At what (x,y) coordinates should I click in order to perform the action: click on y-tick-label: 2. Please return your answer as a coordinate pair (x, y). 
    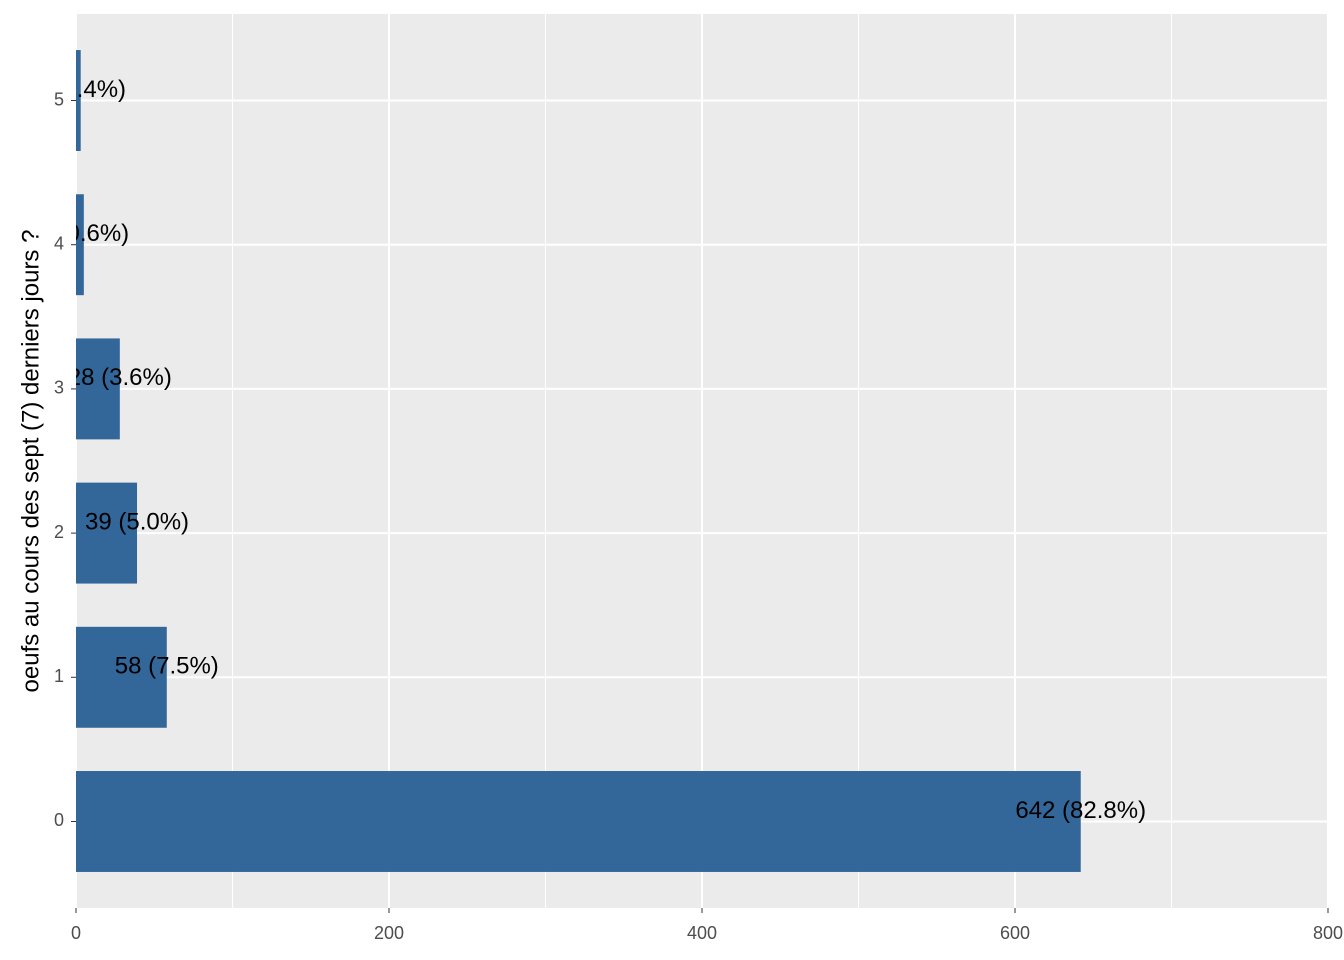
    Looking at the image, I should click on (59, 532).